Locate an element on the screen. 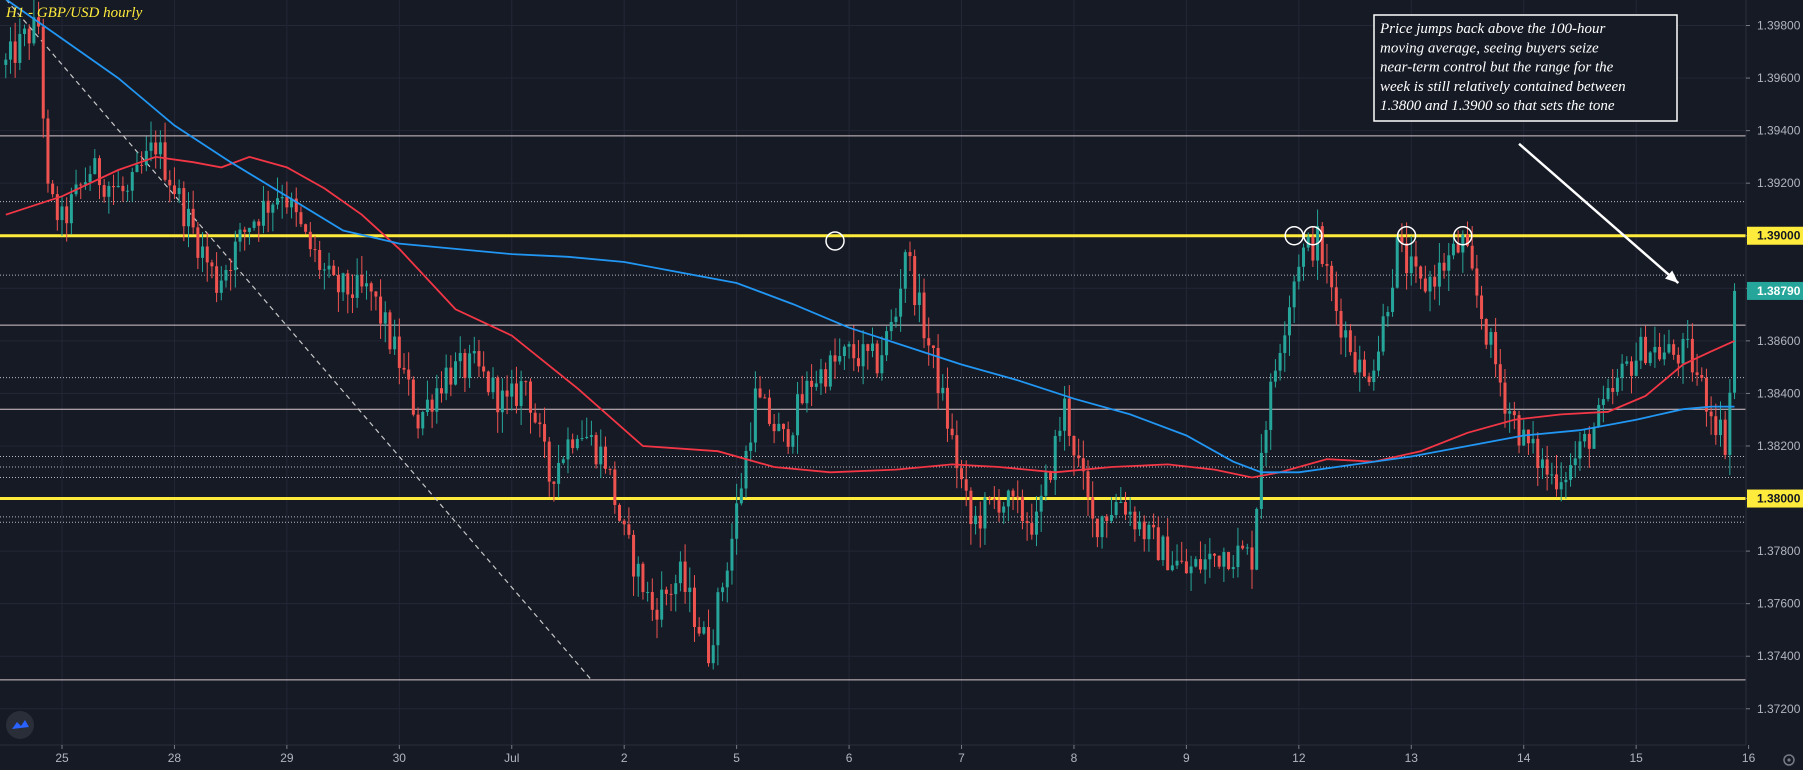  y-tick-label: 1.38600 is located at coordinates (1779, 341).